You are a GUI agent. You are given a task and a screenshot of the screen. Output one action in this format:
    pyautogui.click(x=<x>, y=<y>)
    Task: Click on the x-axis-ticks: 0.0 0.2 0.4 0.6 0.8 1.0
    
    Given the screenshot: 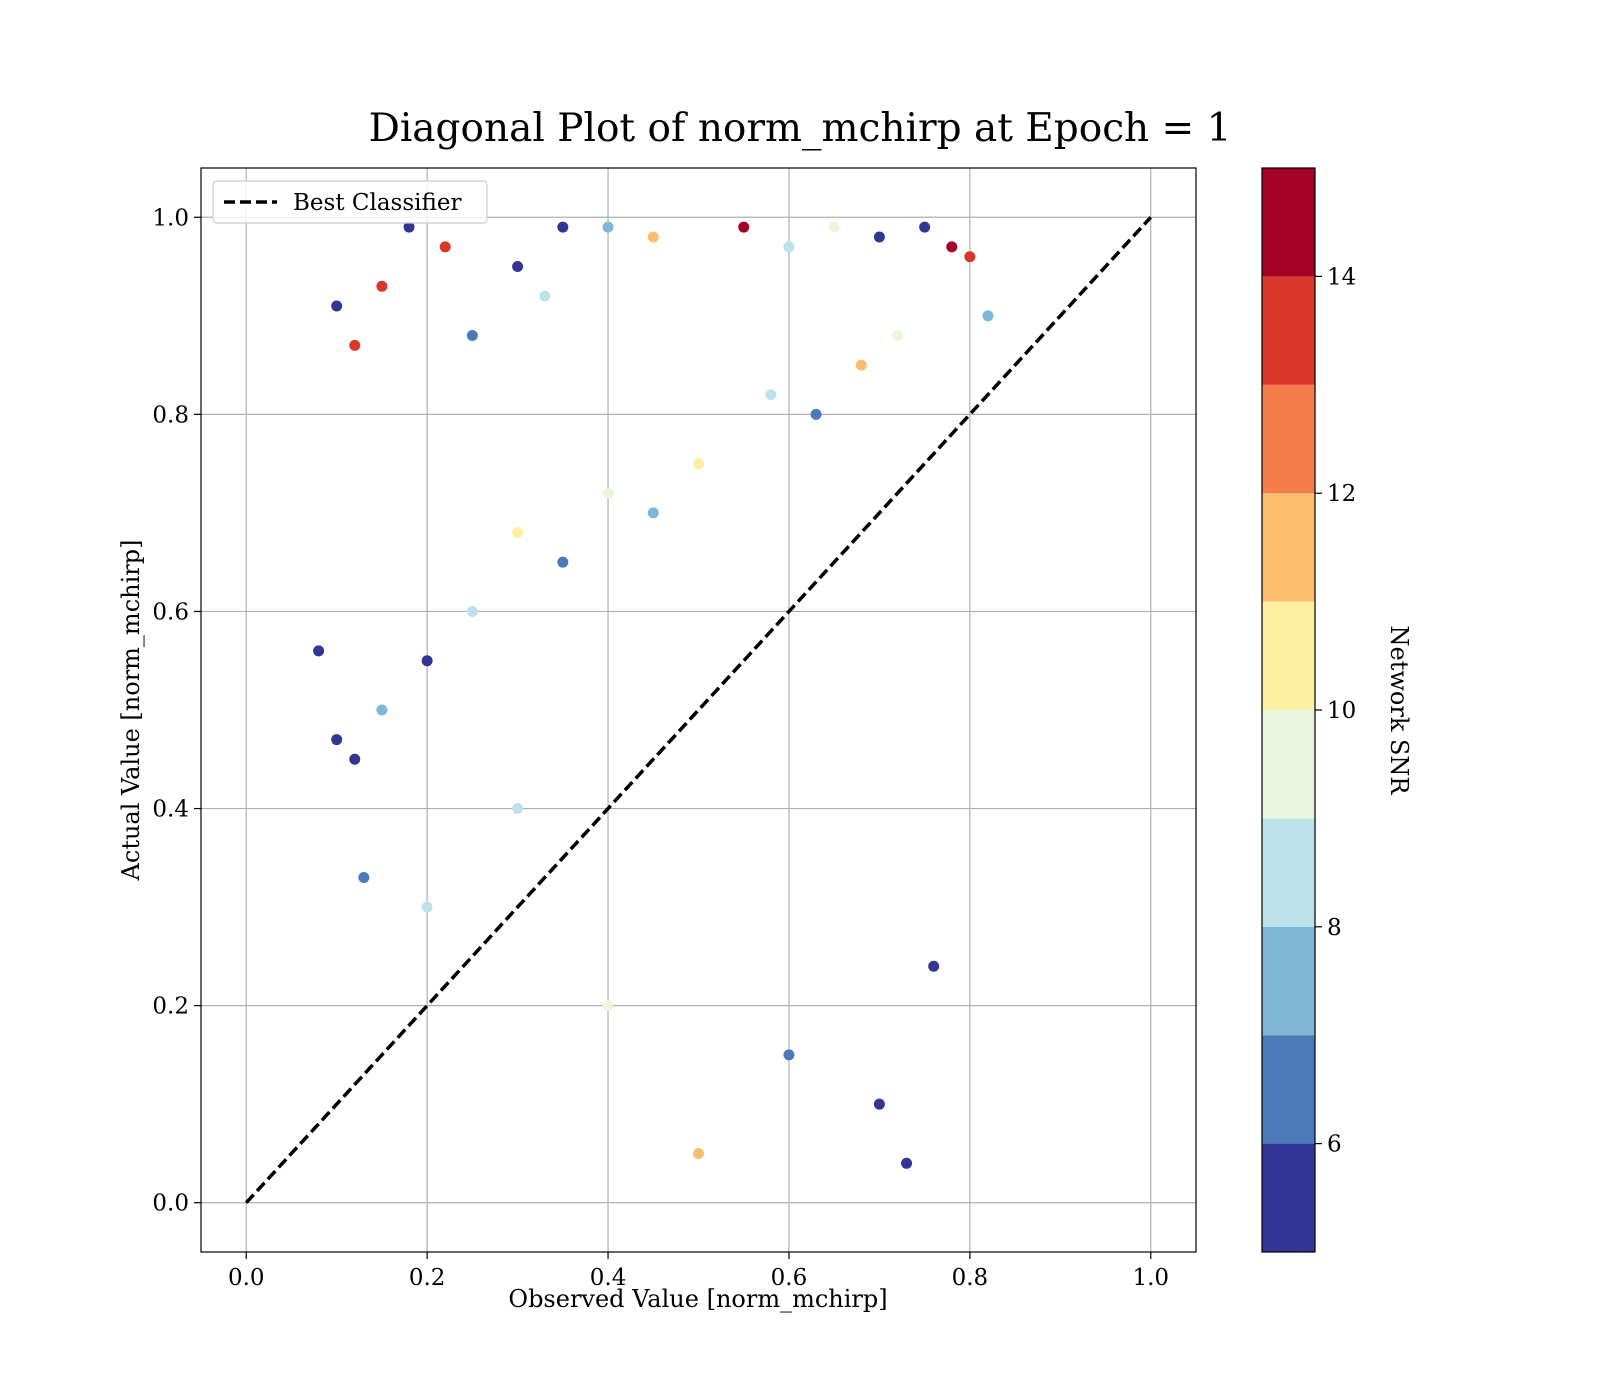 What is the action you would take?
    pyautogui.click(x=698, y=1271)
    